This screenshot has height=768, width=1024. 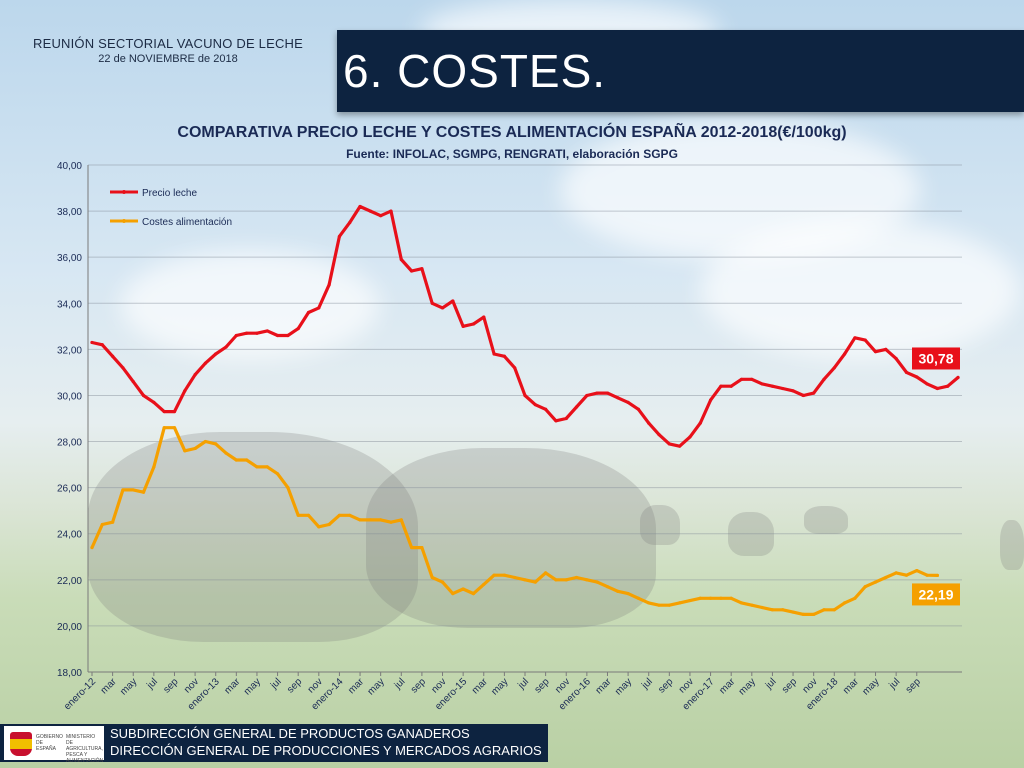 What do you see at coordinates (623, 686) in the screenshot?
I see `x-tick-label: may` at bounding box center [623, 686].